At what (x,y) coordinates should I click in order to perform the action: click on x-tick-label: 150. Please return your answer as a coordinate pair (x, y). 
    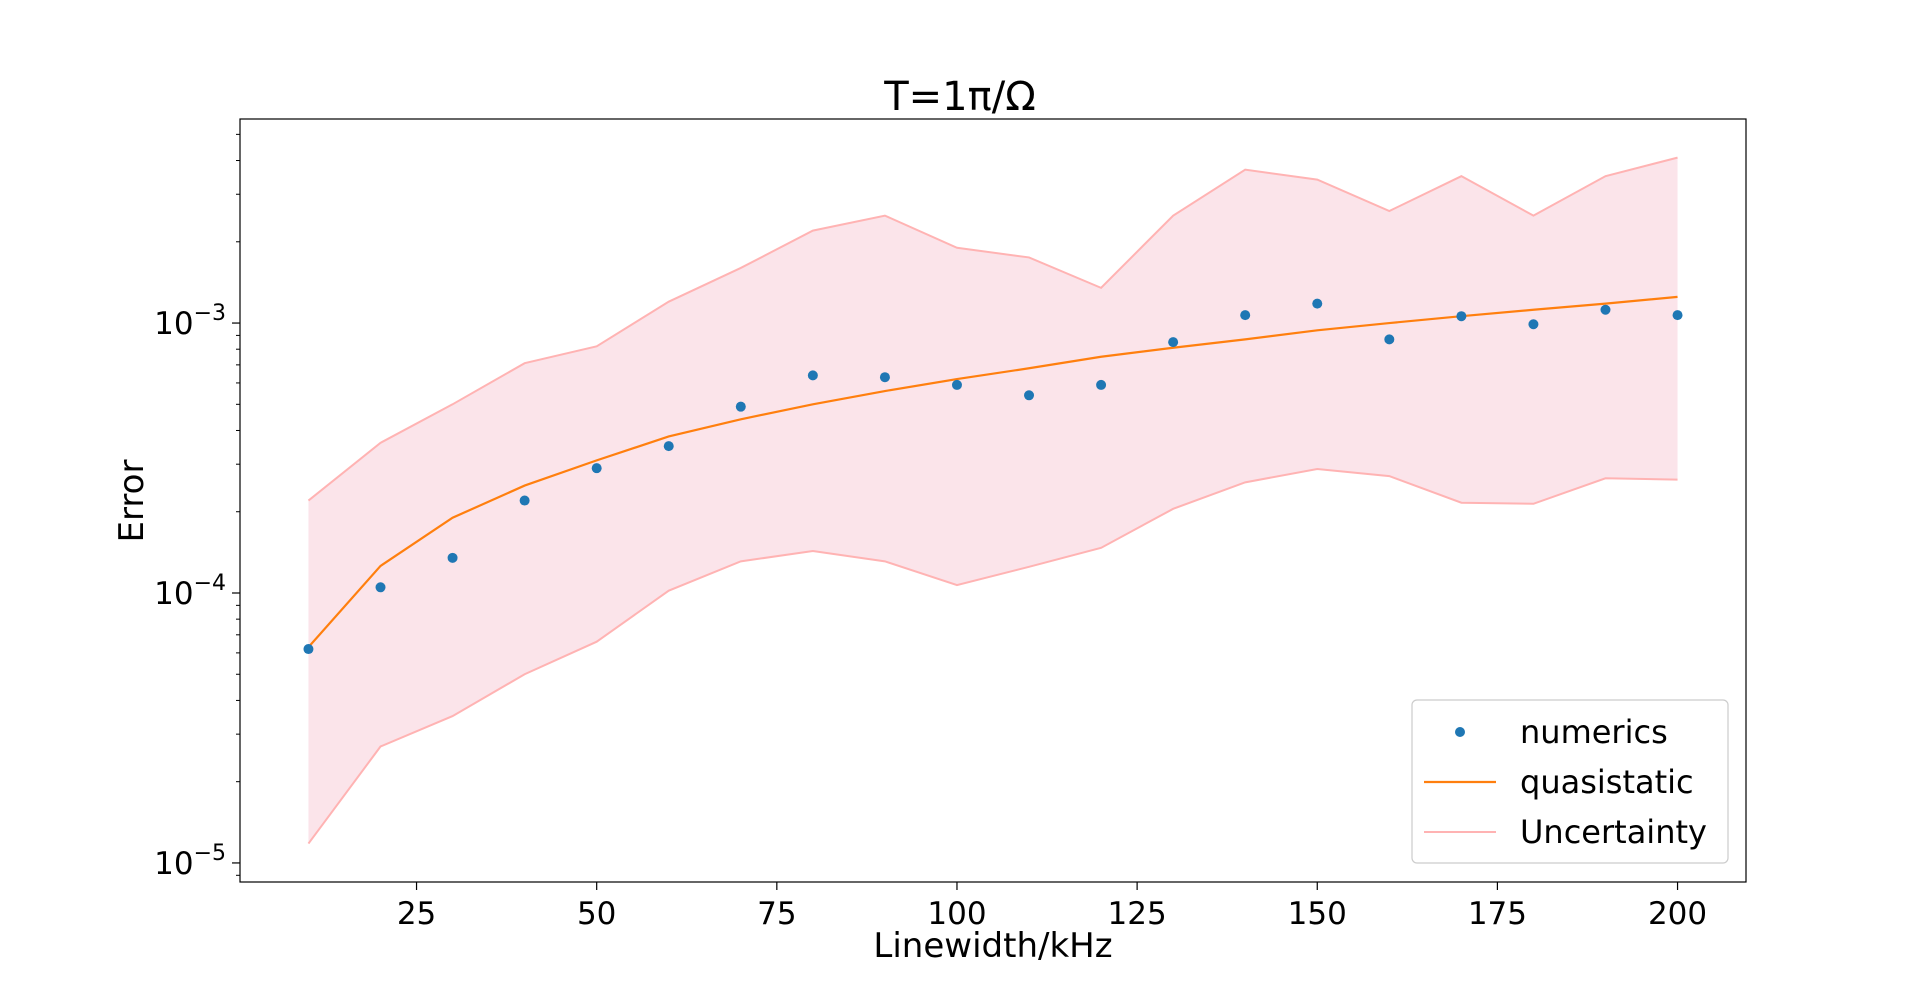
    Looking at the image, I should click on (1317, 914).